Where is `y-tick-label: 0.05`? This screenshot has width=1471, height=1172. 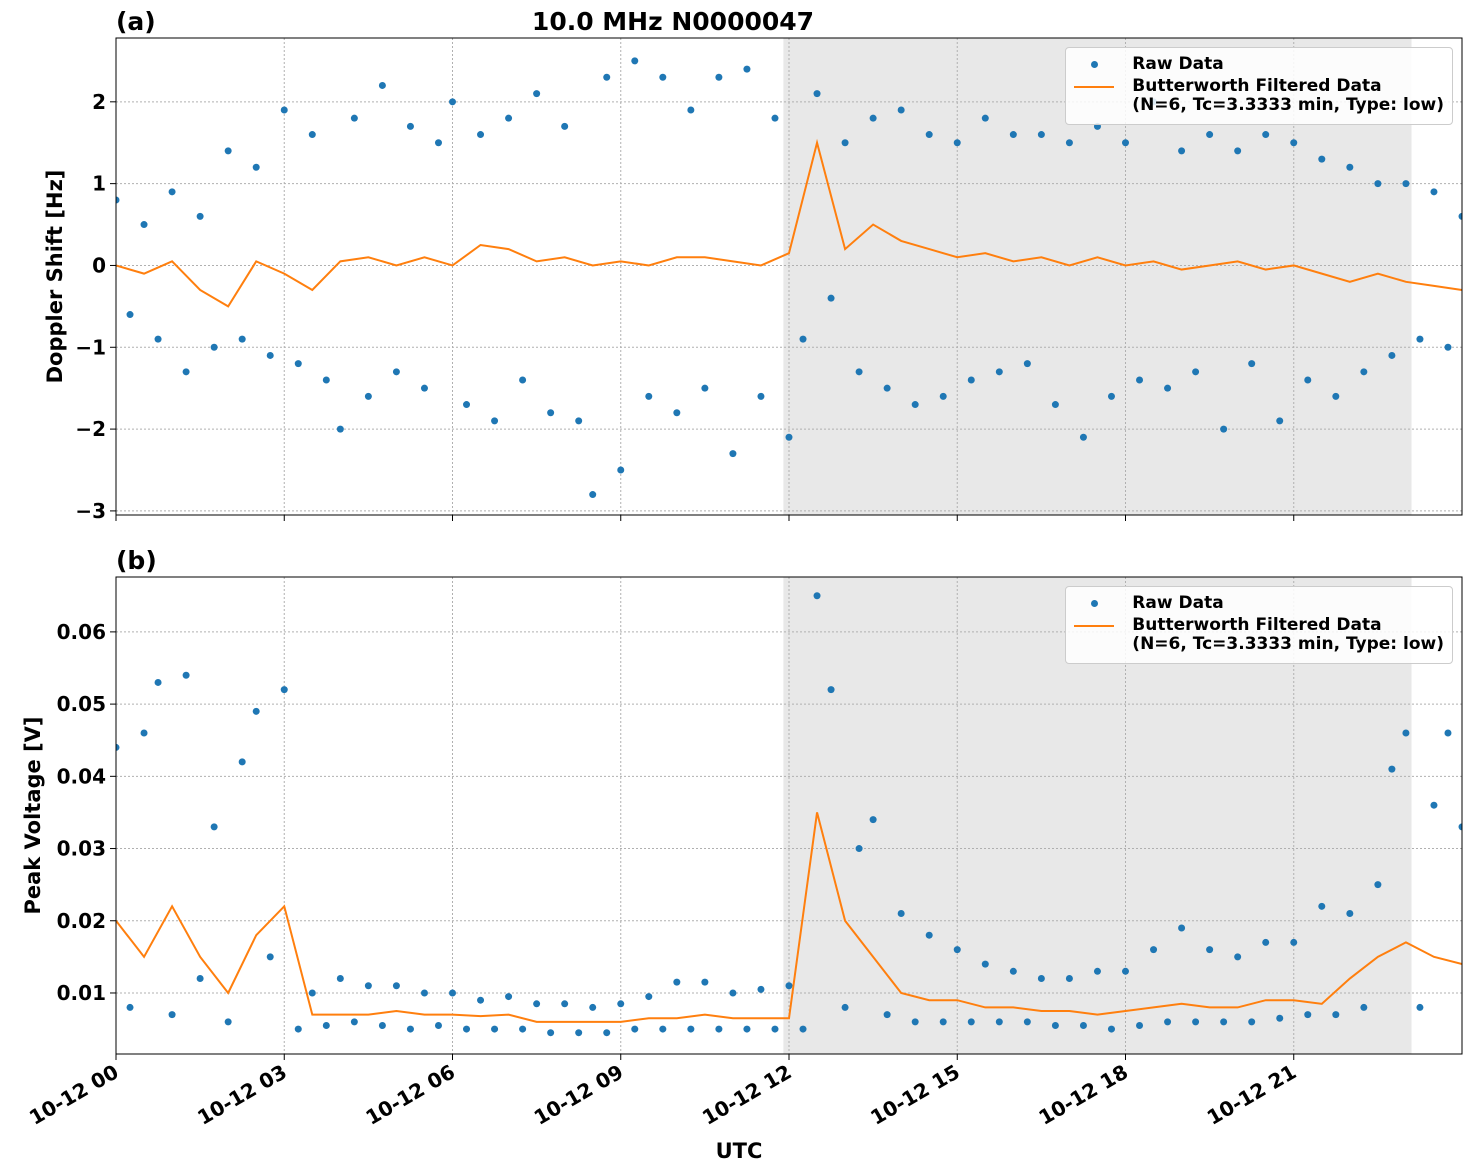 y-tick-label: 0.05 is located at coordinates (81, 704).